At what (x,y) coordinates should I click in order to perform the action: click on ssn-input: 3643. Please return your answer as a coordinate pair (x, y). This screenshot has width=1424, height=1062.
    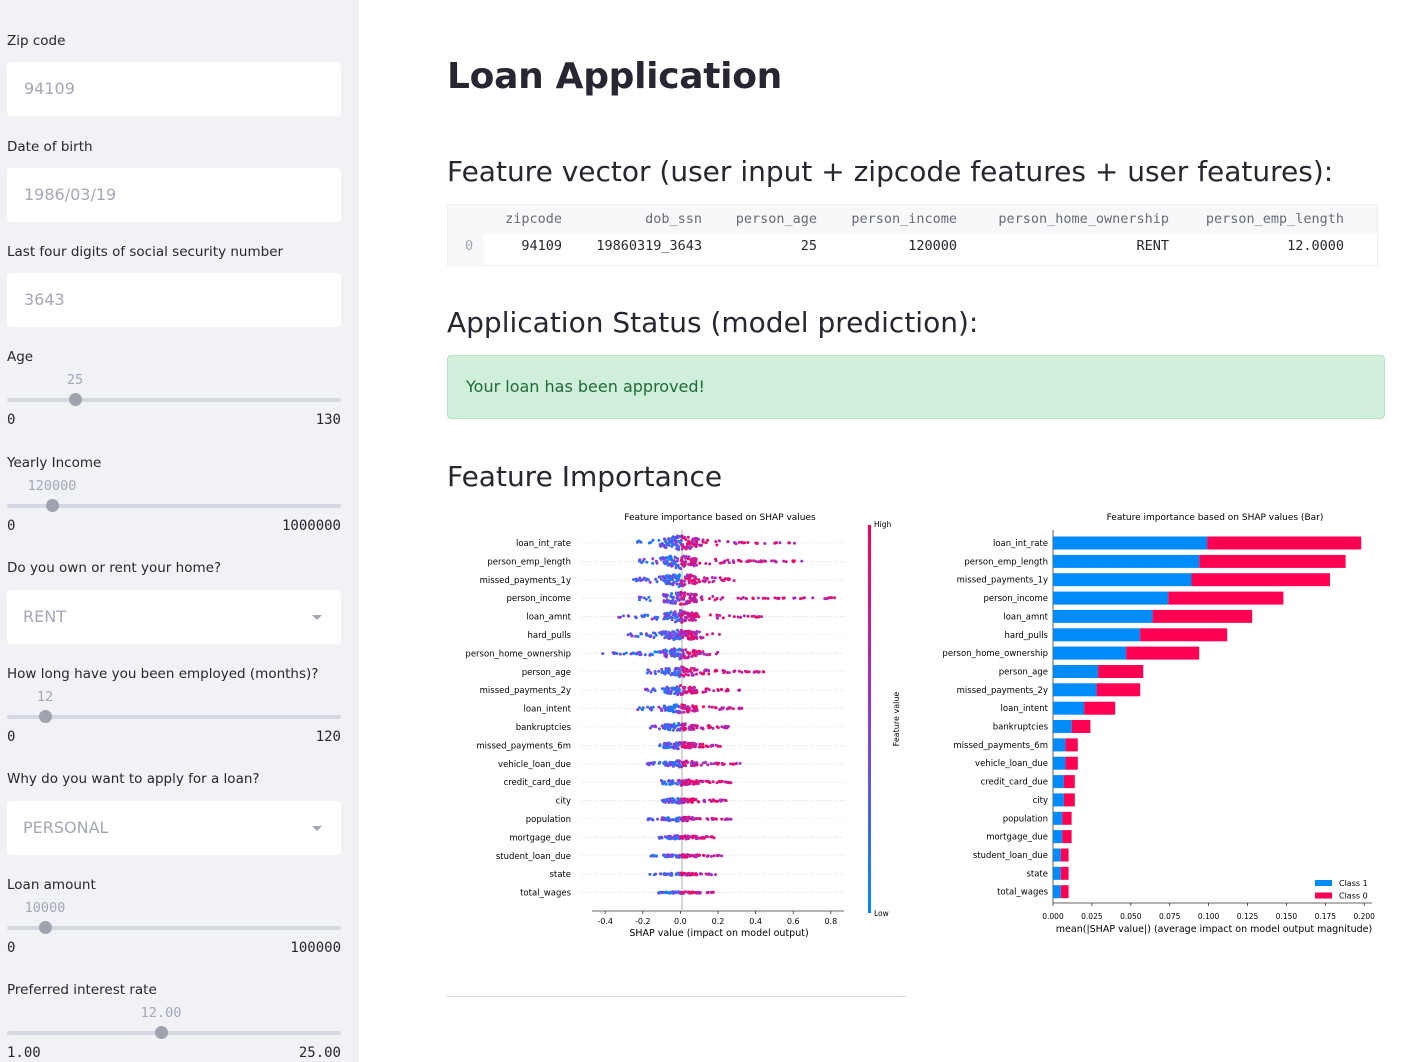
    Looking at the image, I should click on (174, 300).